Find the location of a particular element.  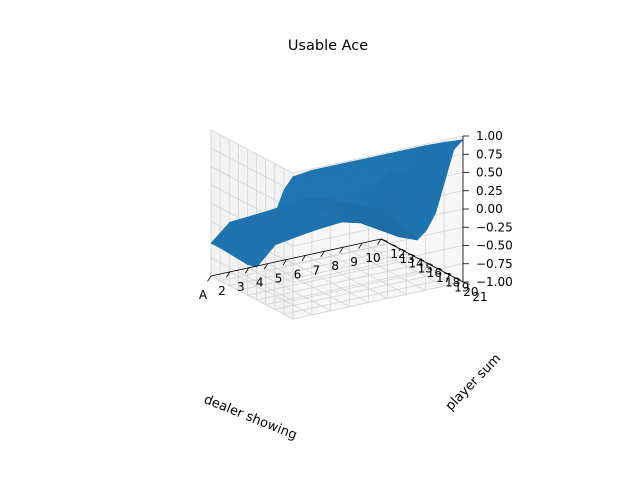

z-tick-label: 1.00 is located at coordinates (489, 136).